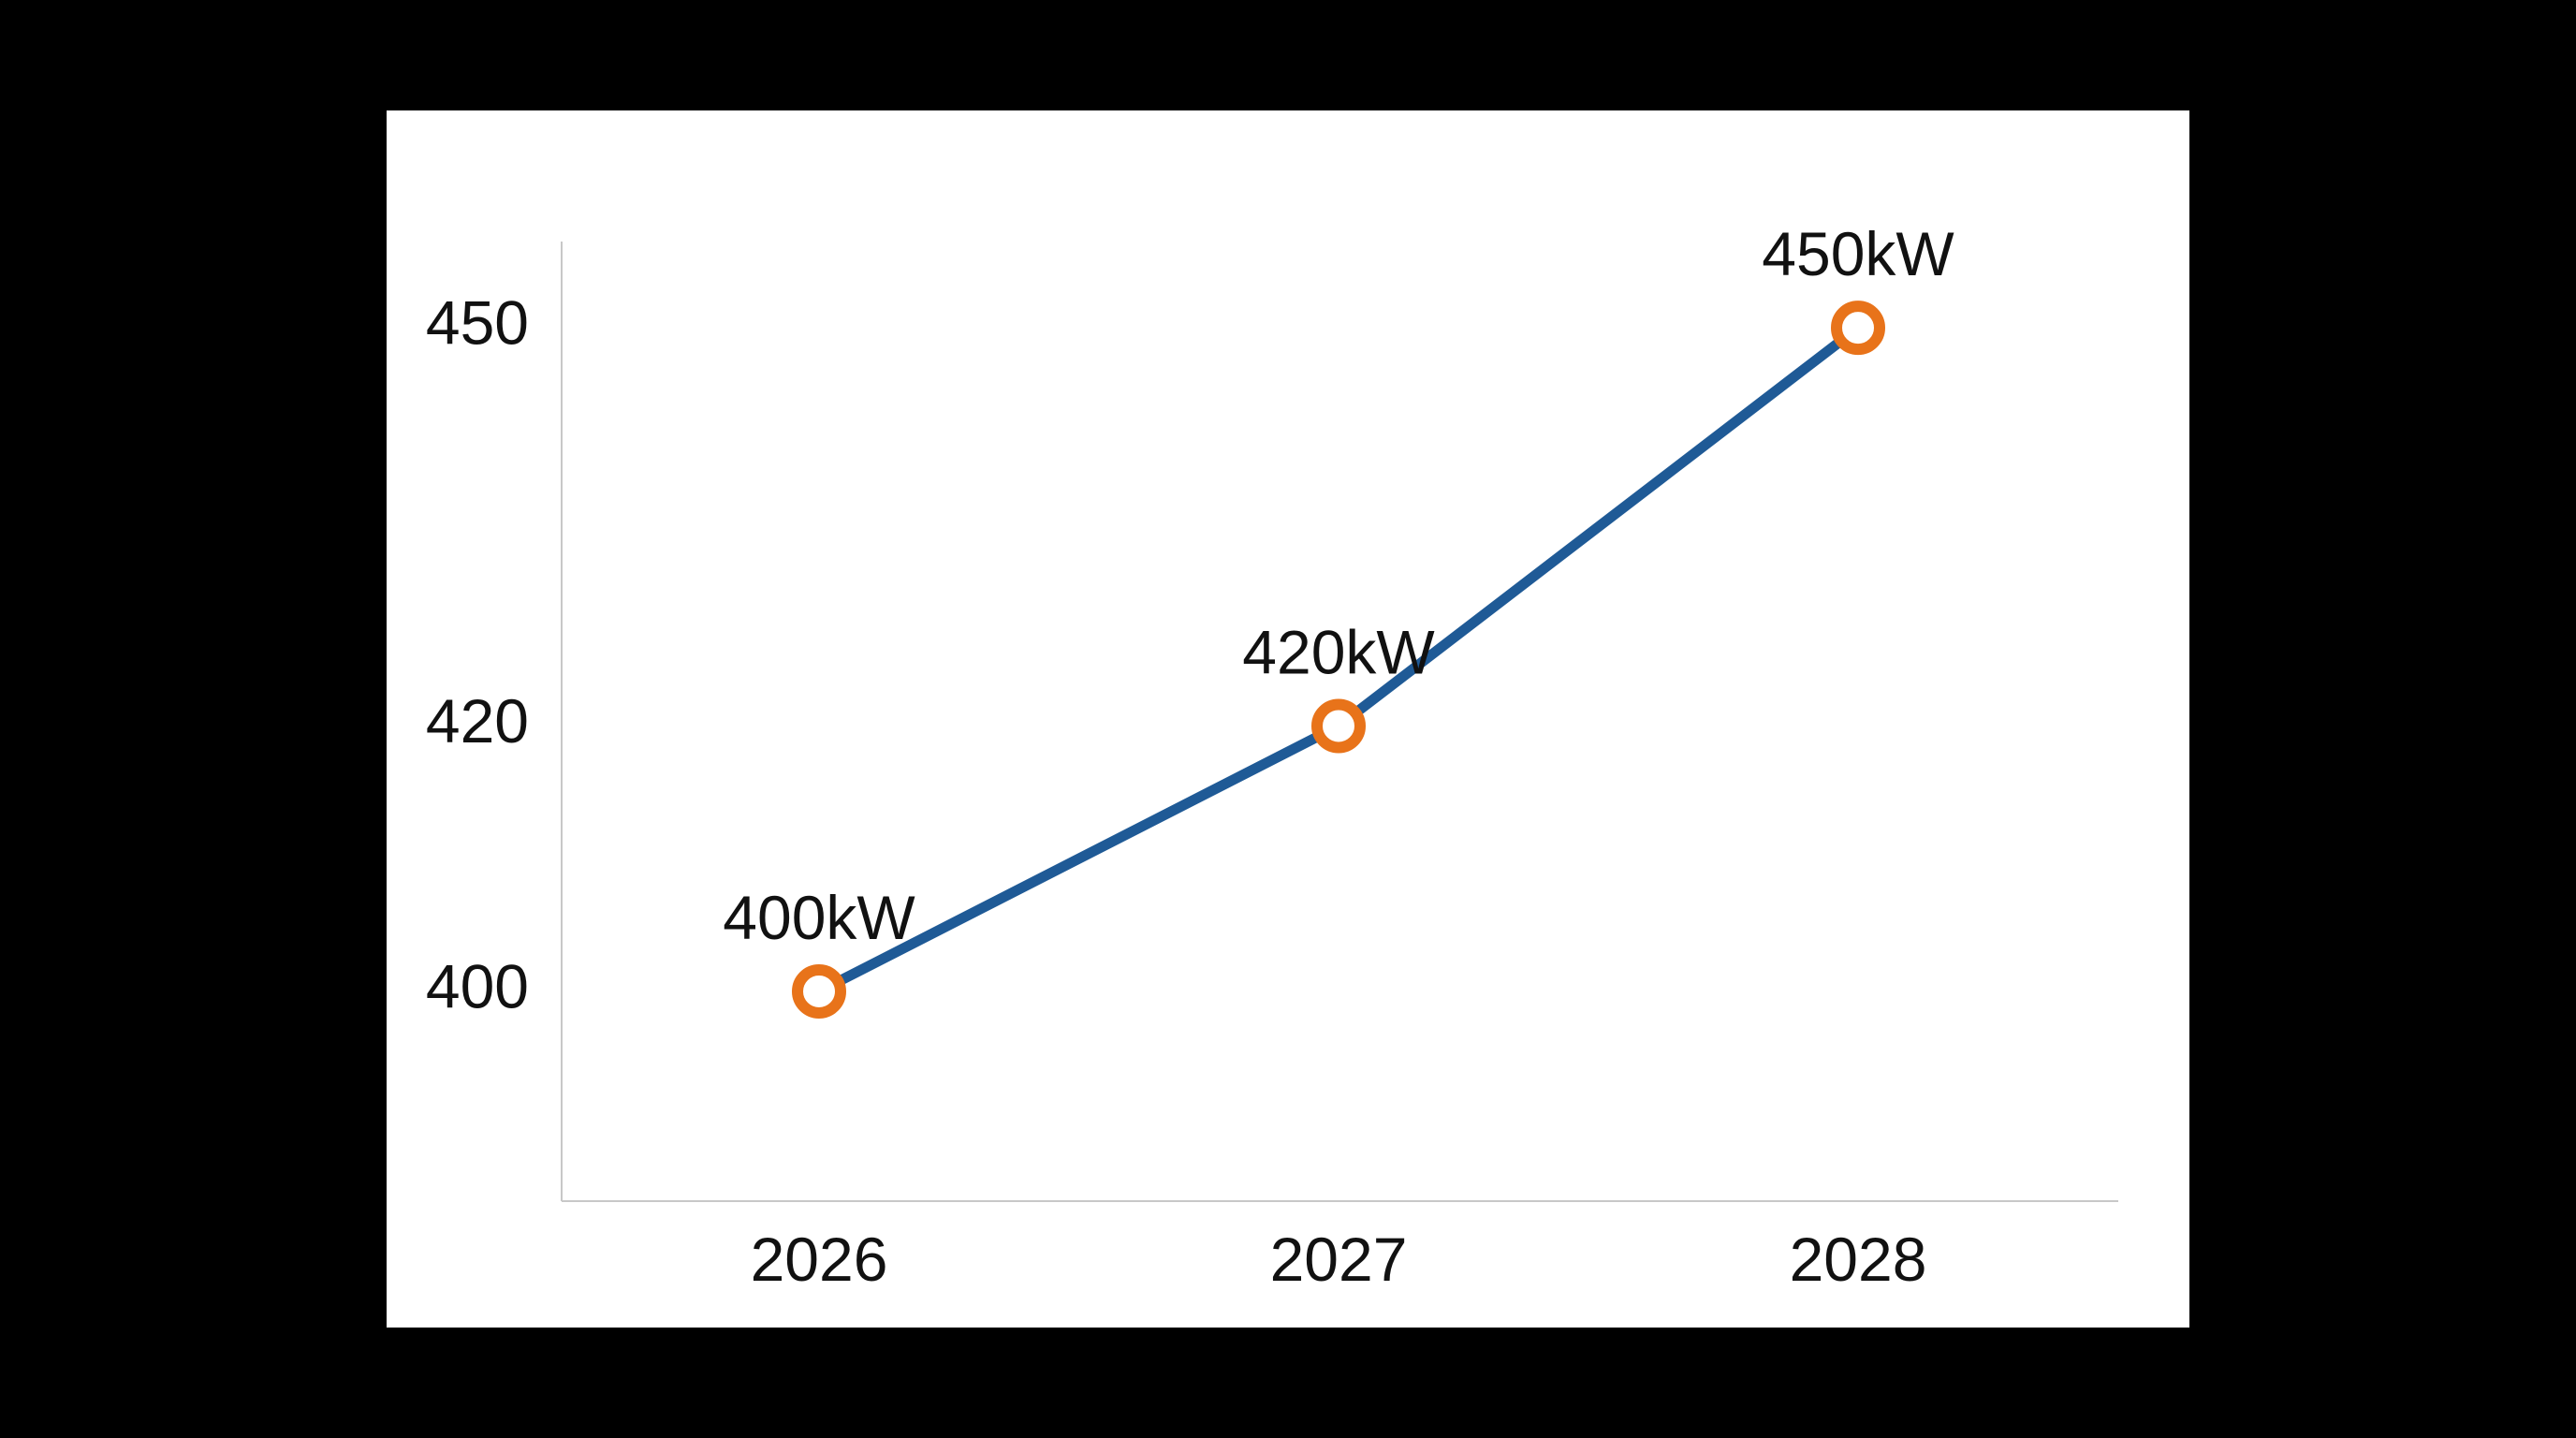 Image resolution: width=2576 pixels, height=1438 pixels. I want to click on x-tick-label: 2027, so click(1339, 1259).